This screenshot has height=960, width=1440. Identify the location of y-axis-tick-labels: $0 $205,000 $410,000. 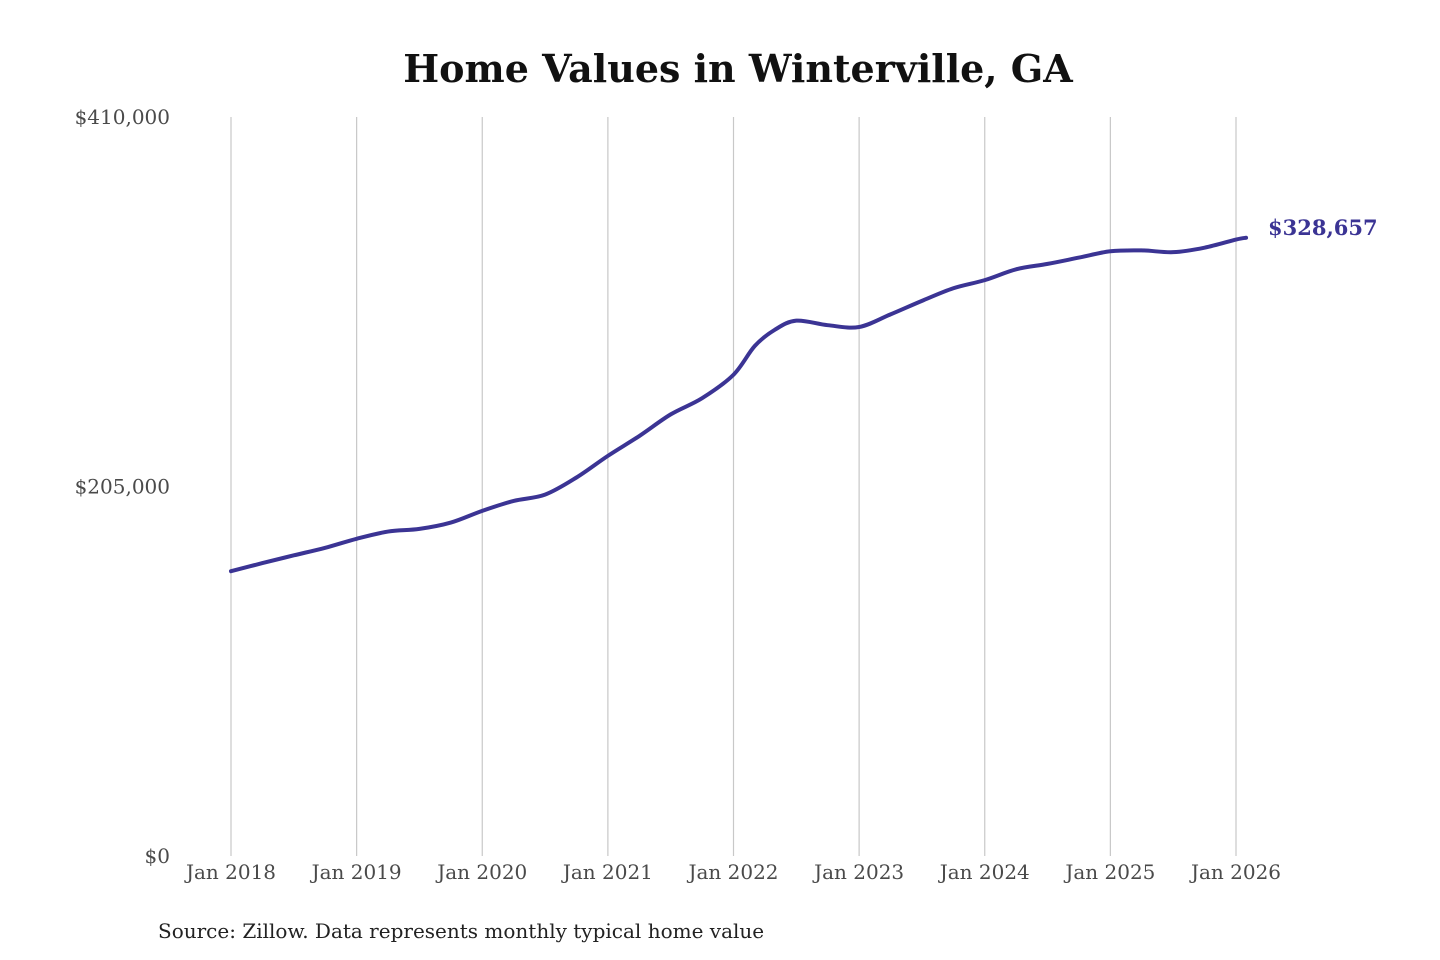
(122, 486).